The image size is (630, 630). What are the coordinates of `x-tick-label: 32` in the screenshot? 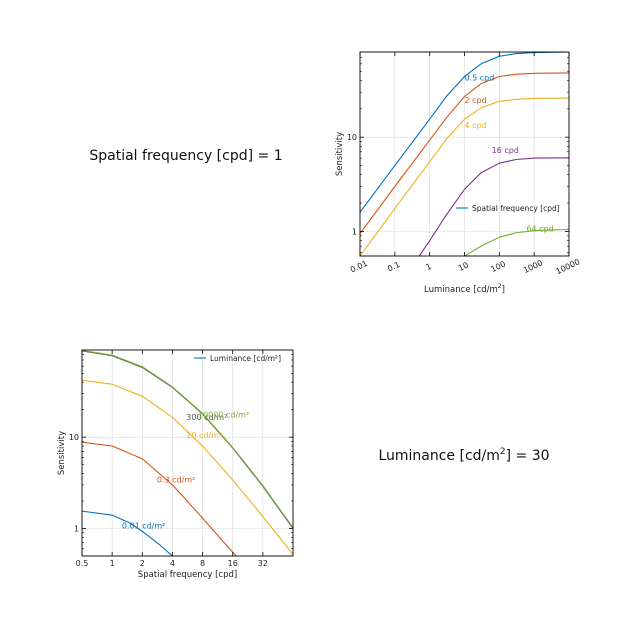 It's located at (263, 563).